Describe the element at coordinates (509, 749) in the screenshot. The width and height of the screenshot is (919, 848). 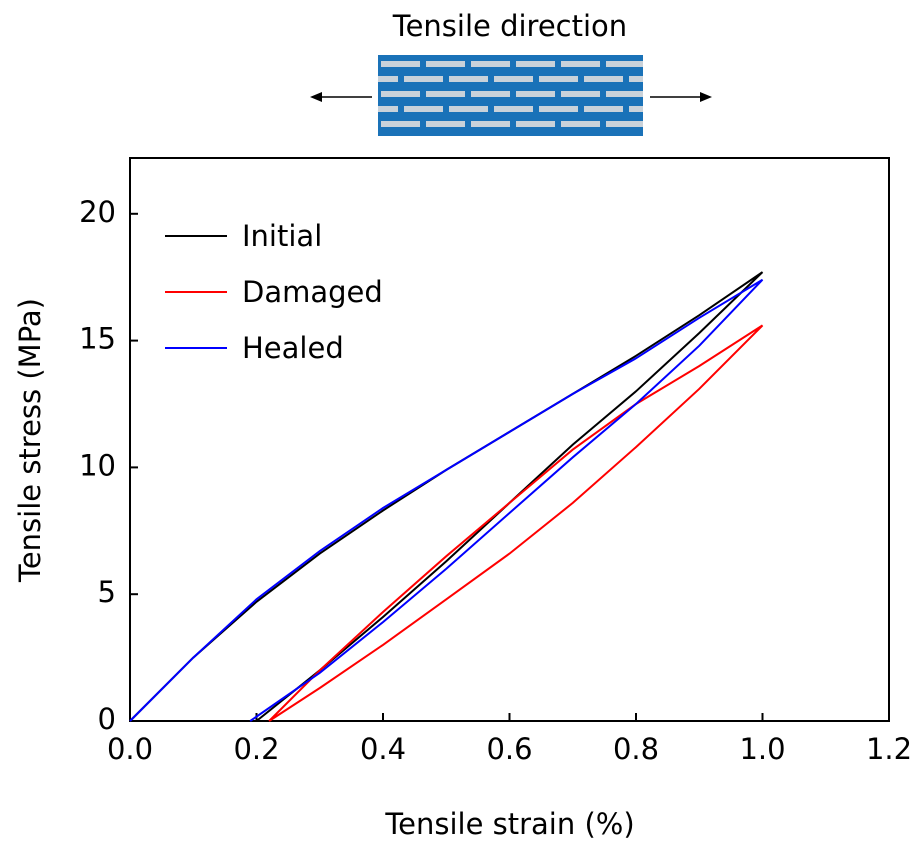
I see `x-tick-label: 0.6` at that location.